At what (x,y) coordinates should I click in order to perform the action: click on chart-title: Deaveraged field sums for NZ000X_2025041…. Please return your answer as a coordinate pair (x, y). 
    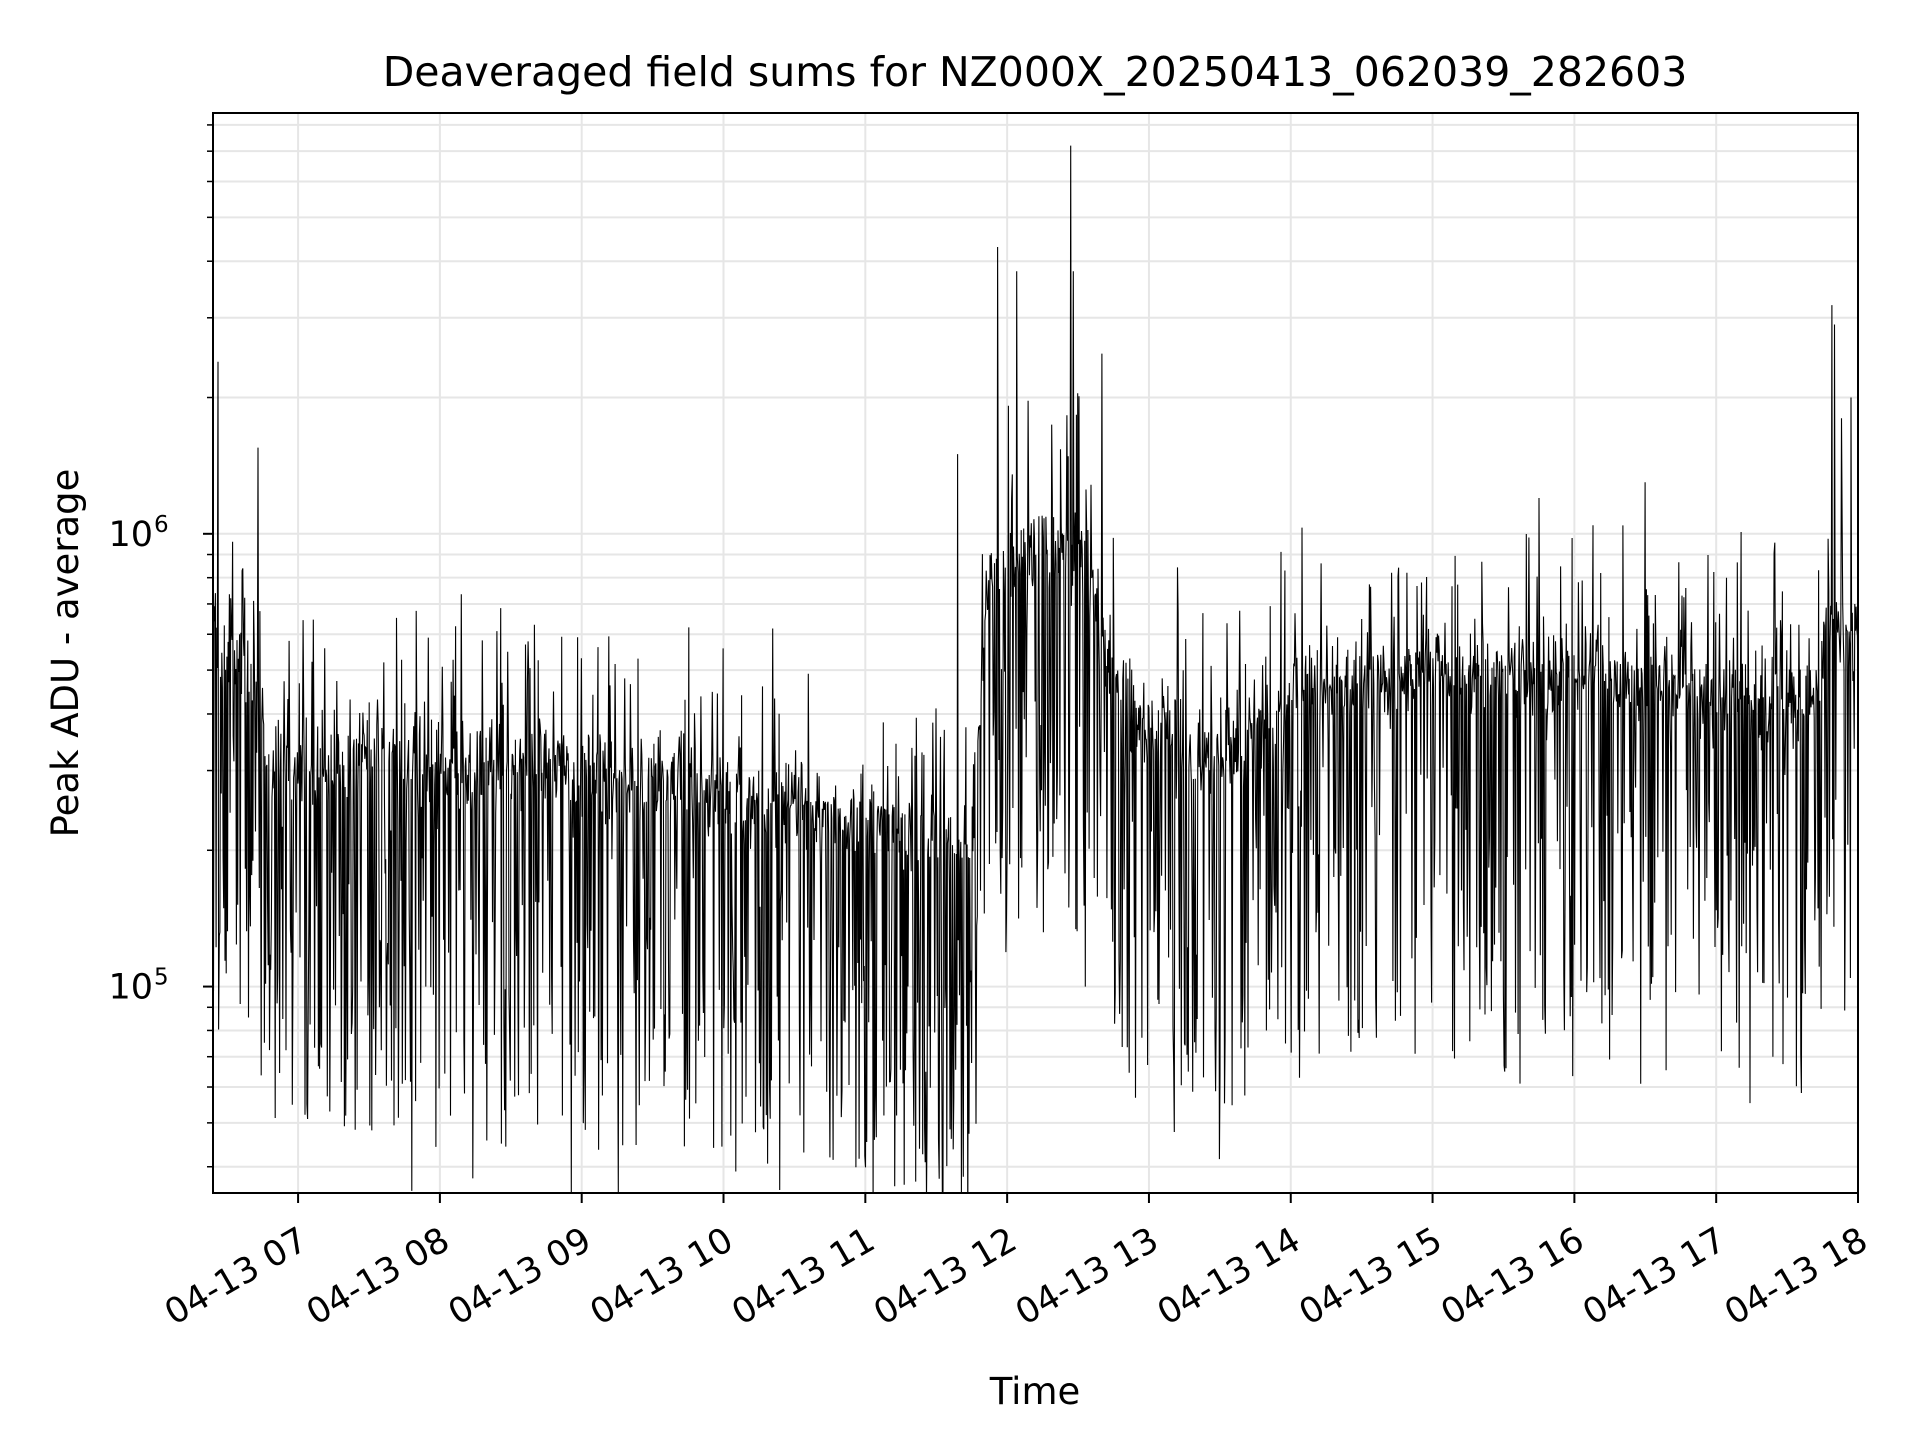
    Looking at the image, I should click on (1035, 72).